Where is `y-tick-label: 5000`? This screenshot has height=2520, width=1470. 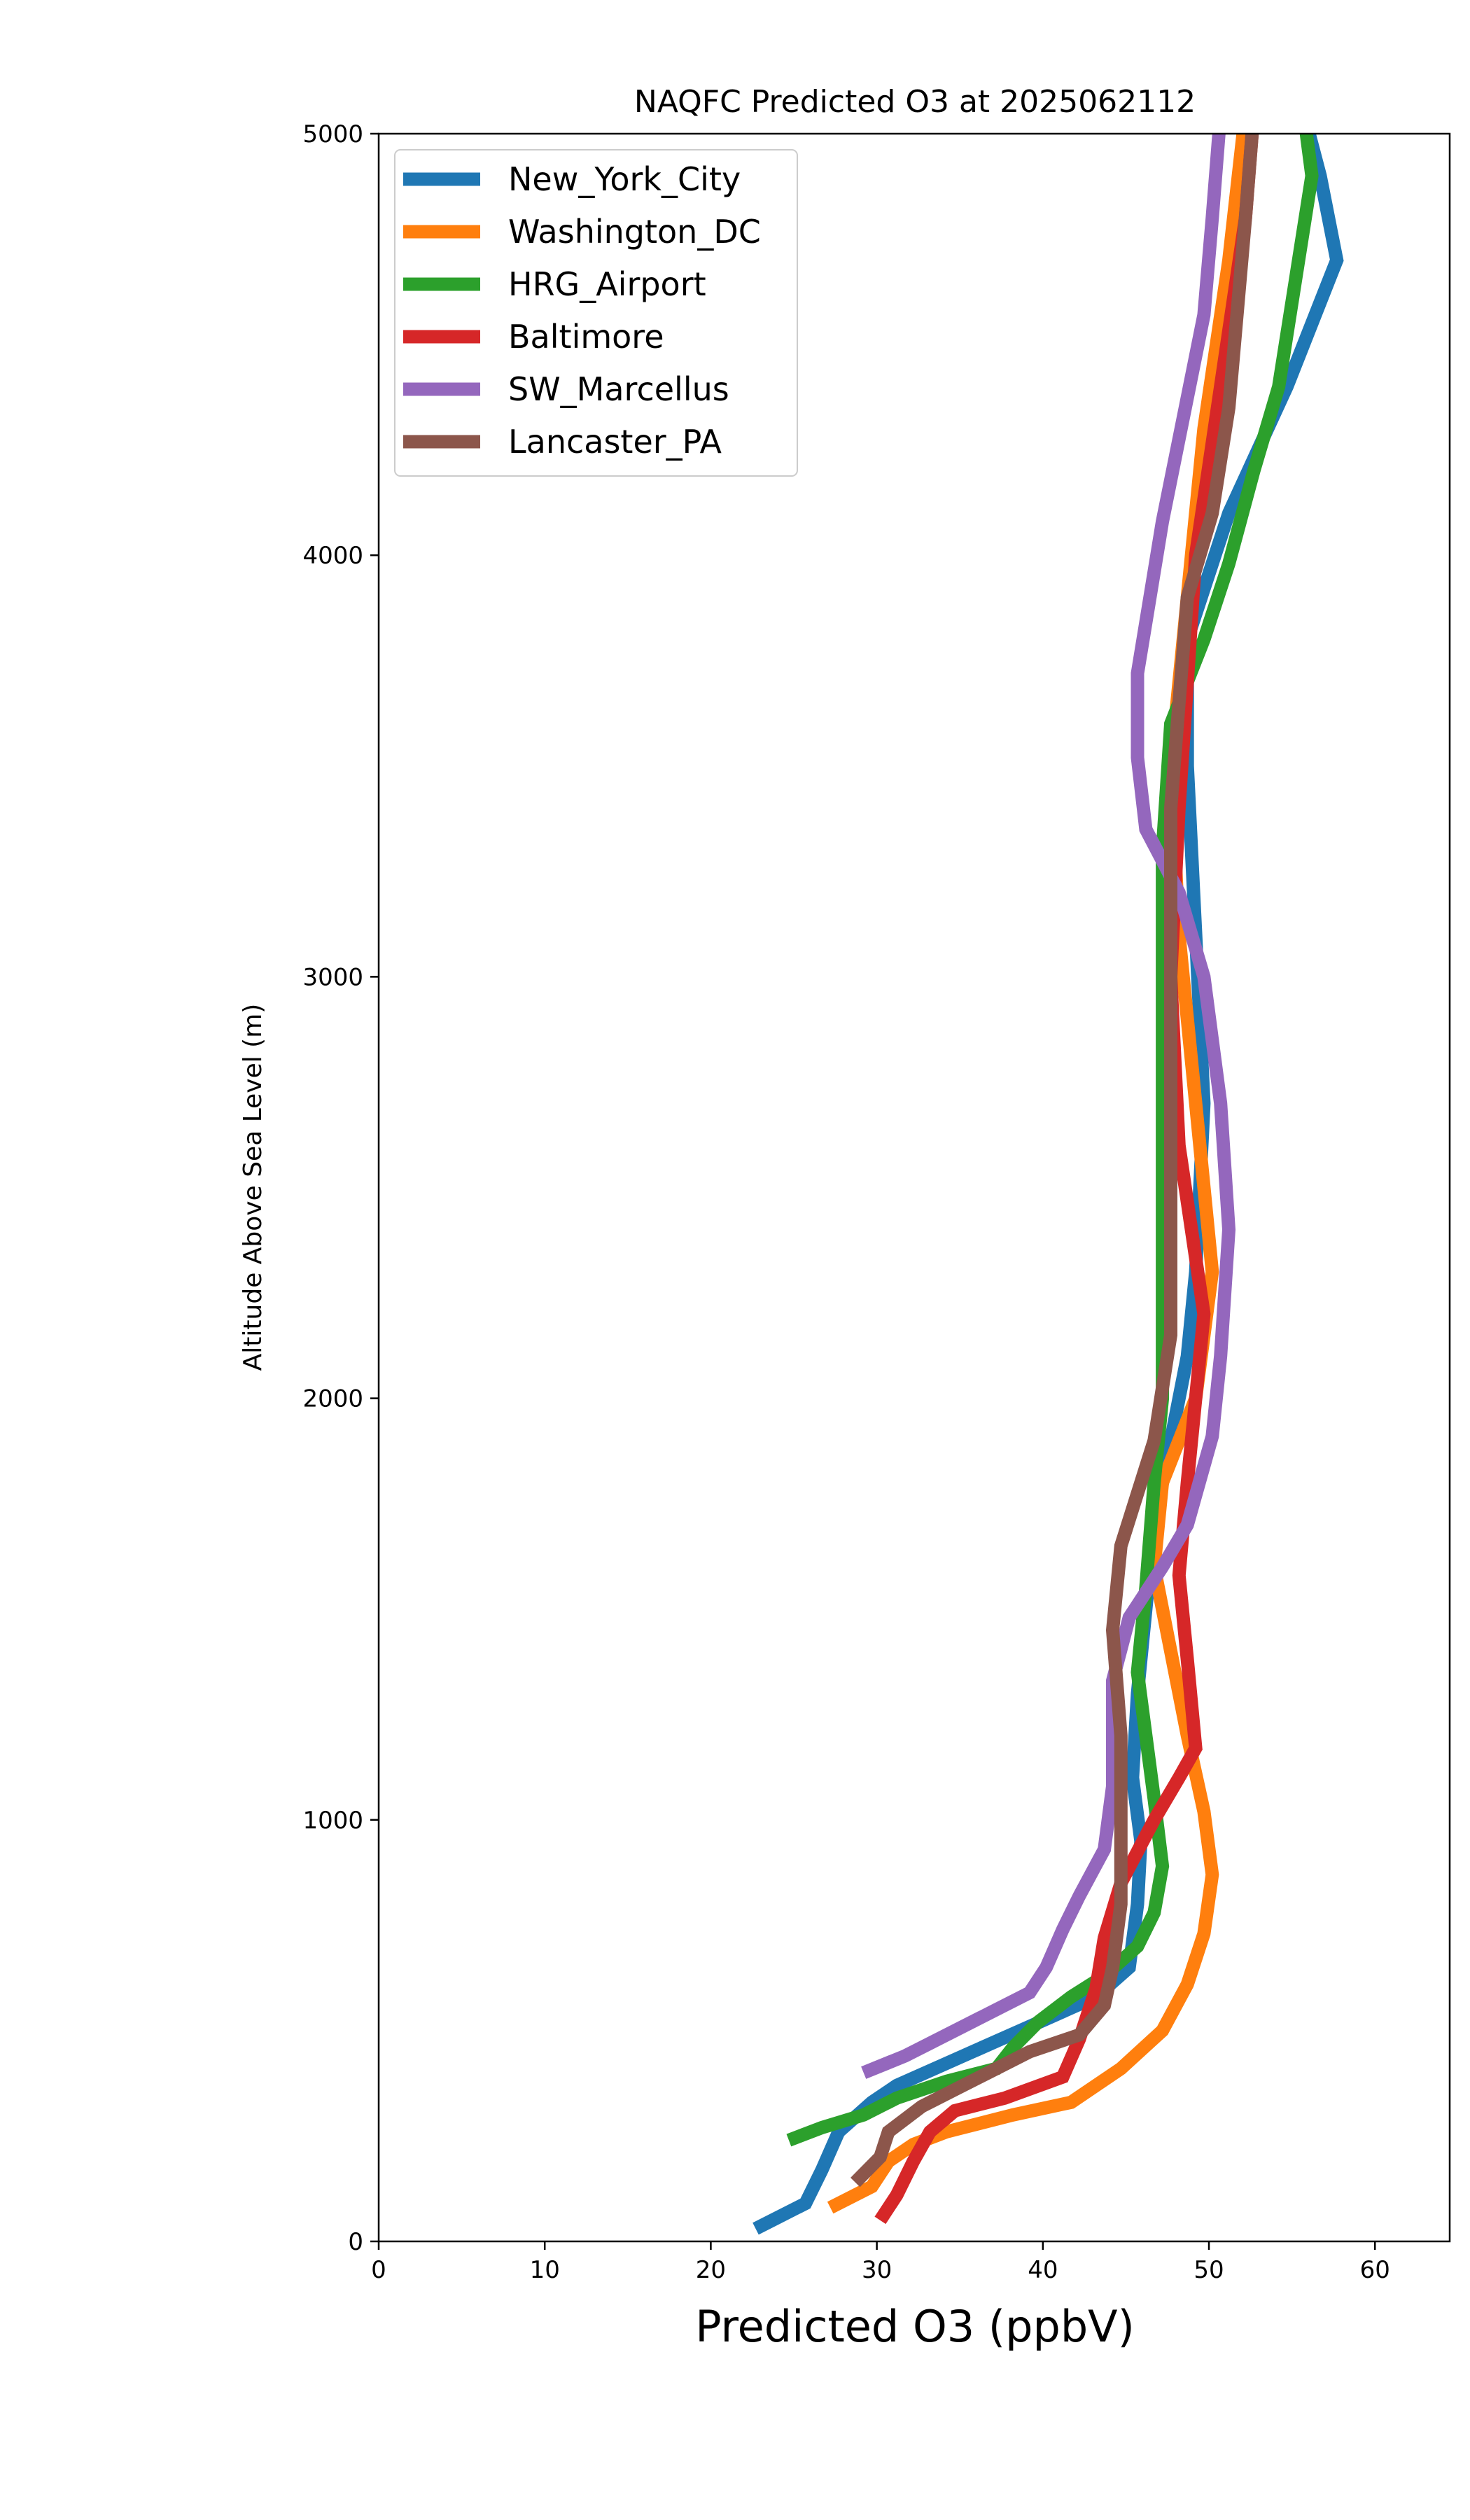
y-tick-label: 5000 is located at coordinates (332, 134).